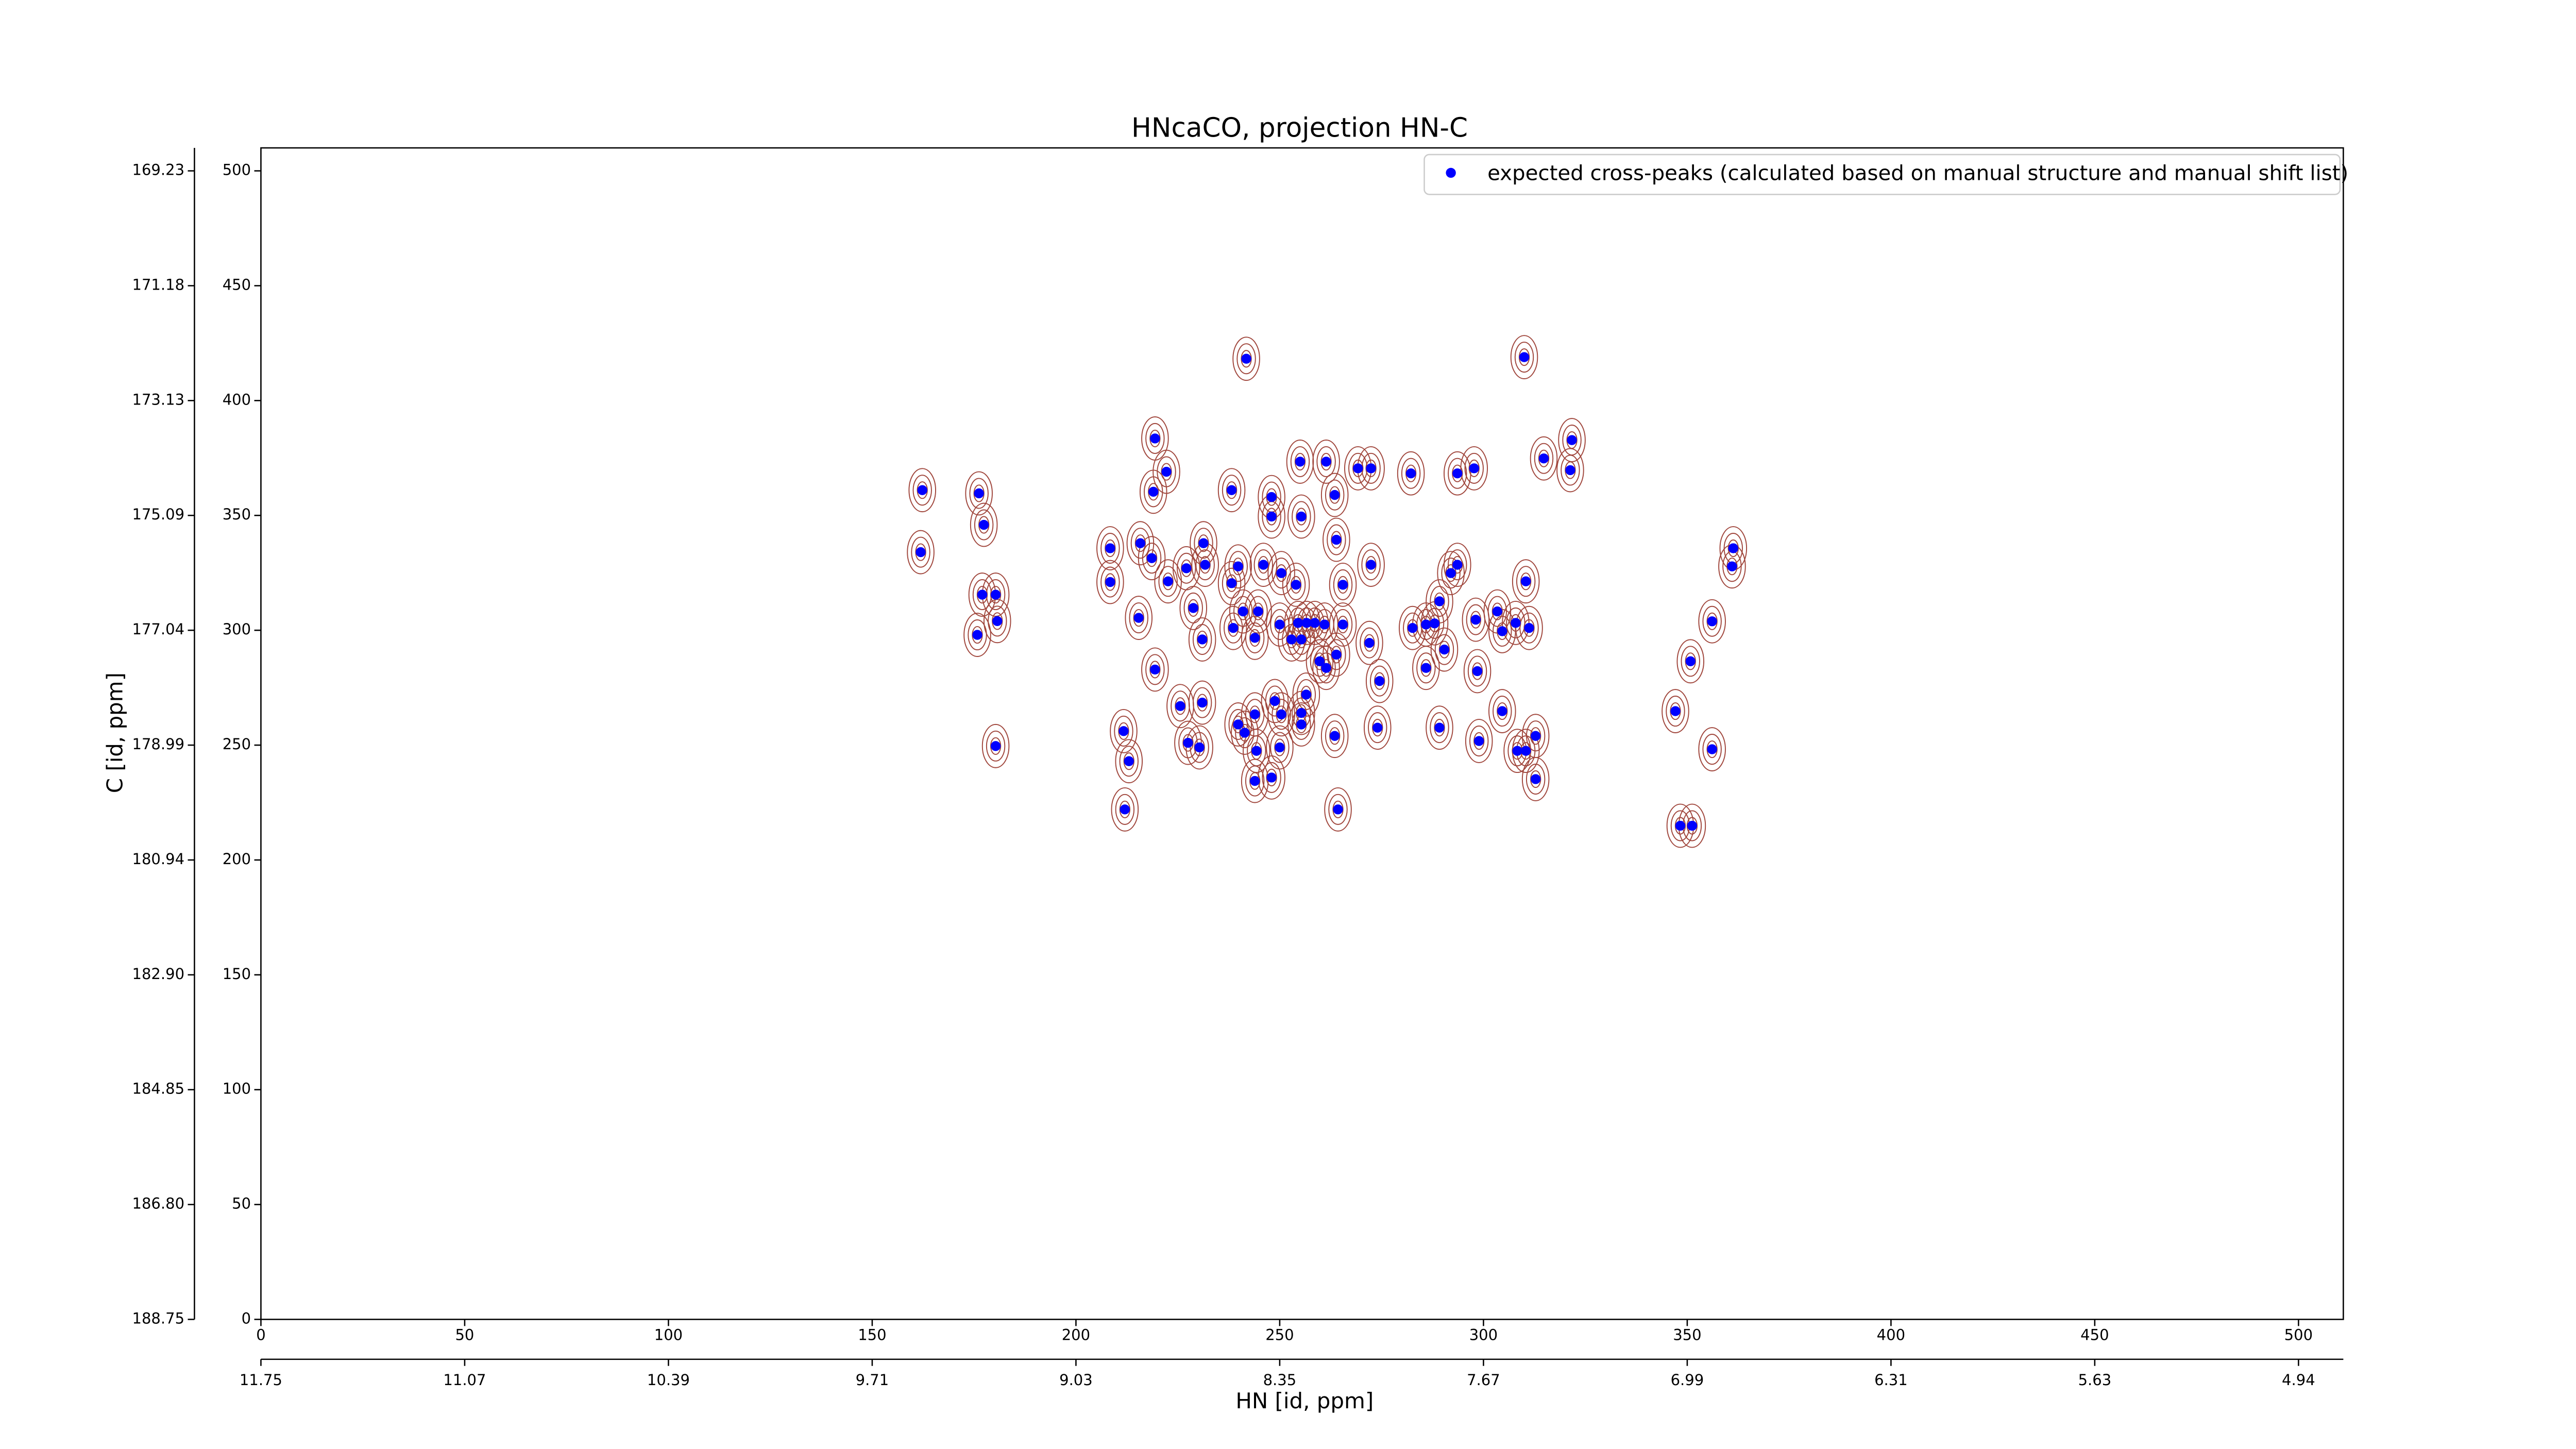 This screenshot has height=1449, width=2576. I want to click on x2-tick-label: 8.35, so click(1280, 1380).